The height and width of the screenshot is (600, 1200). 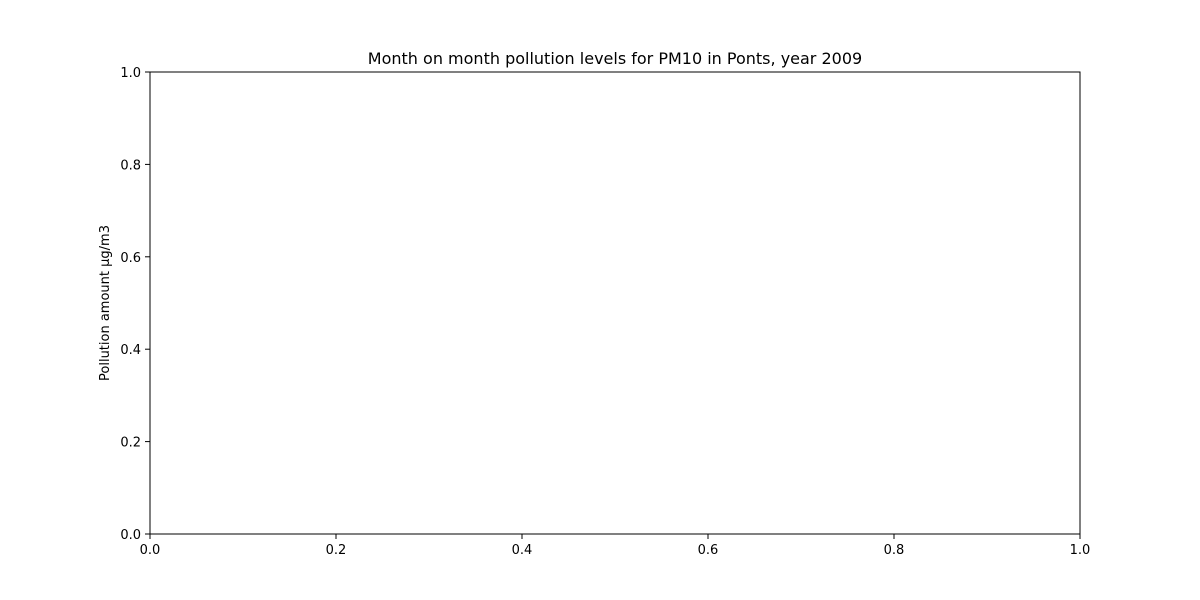 What do you see at coordinates (615, 546) in the screenshot?
I see `x-axis-ticks: 0.0 0.2 0.4 0.6 0.8 1.0` at bounding box center [615, 546].